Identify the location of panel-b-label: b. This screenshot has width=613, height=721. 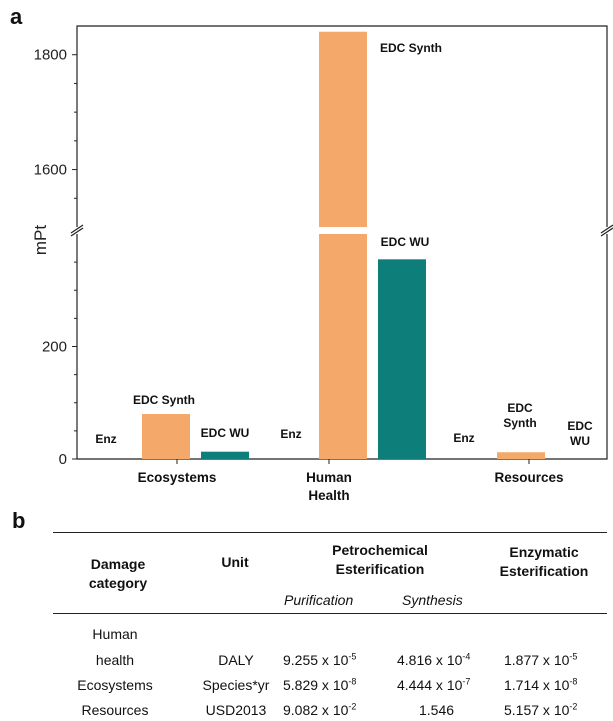
(19, 520).